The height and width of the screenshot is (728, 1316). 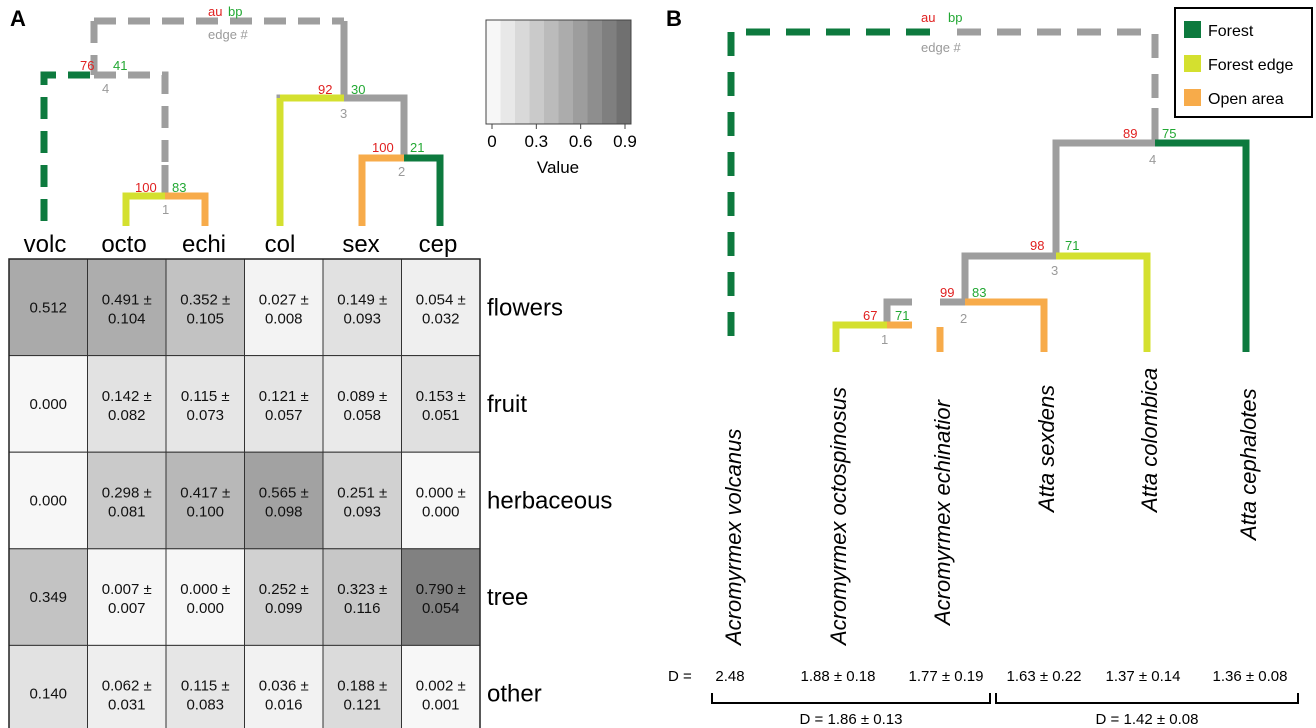 I want to click on group-brackets, so click(x=1005, y=698).